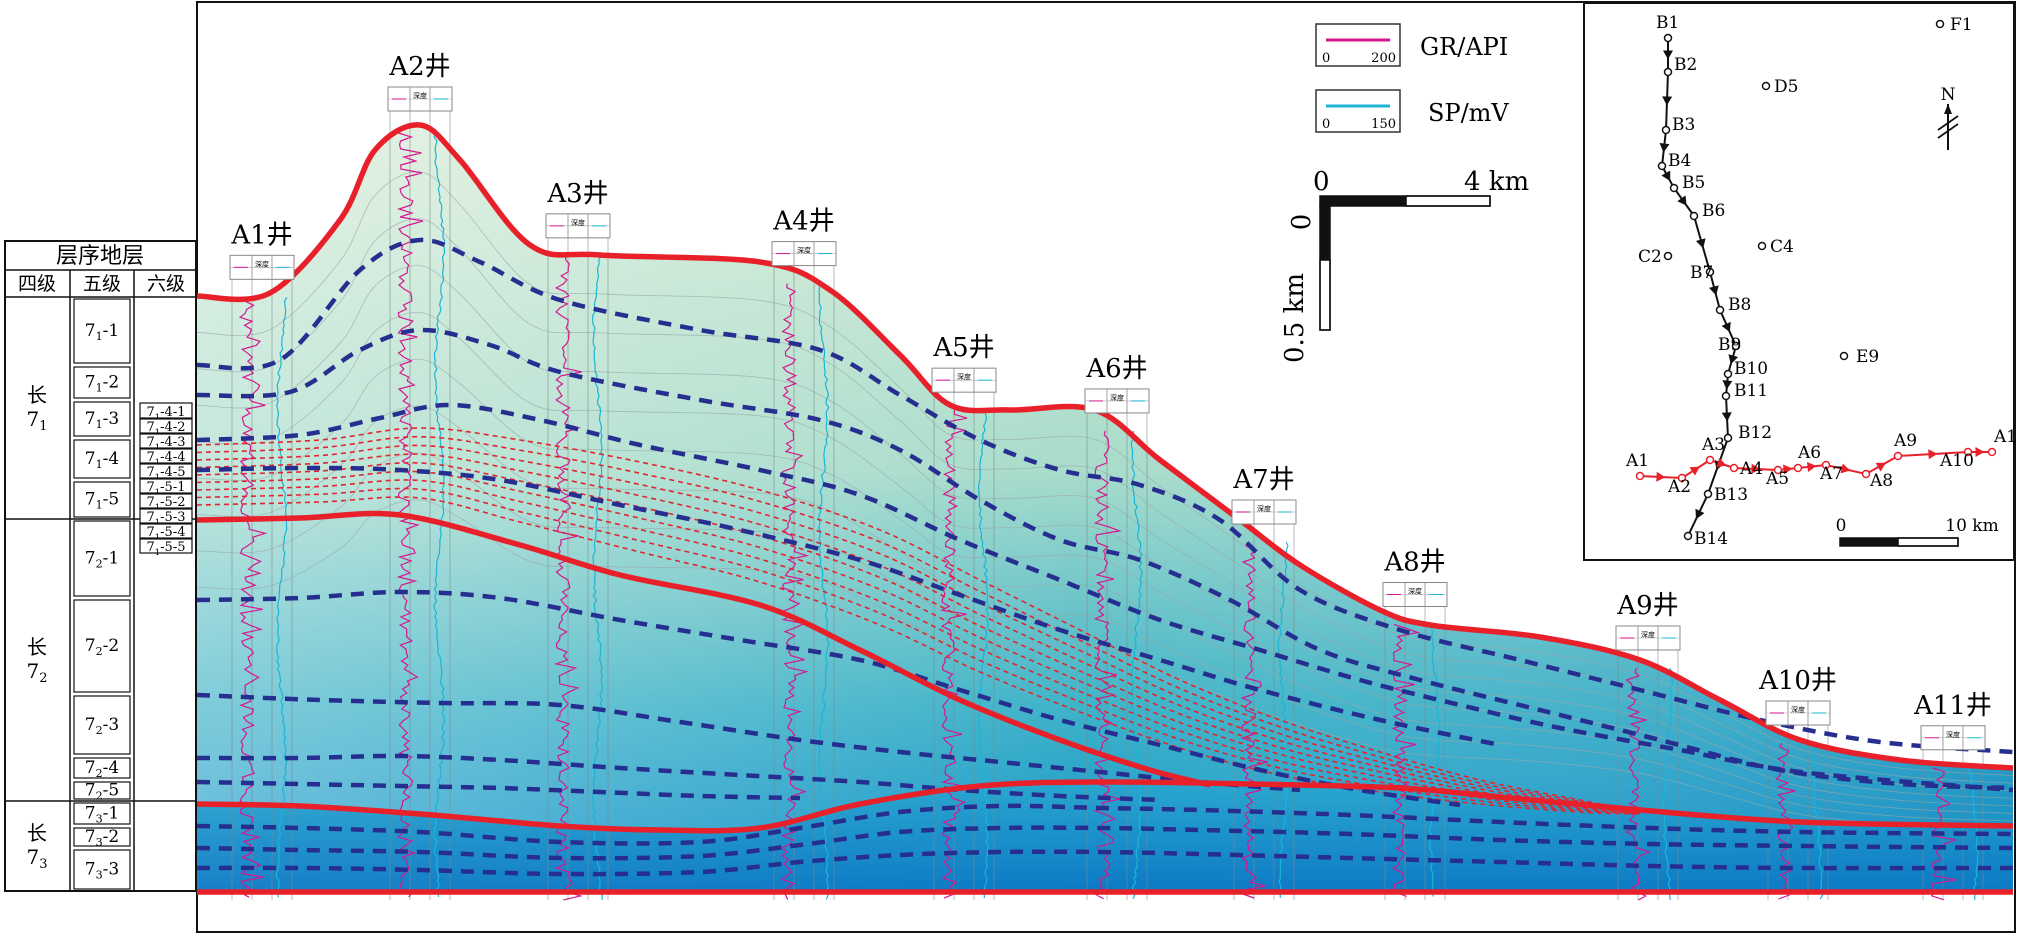  Describe the element at coordinates (102, 871) in the screenshot. I see `svg-text: 73-3` at that location.